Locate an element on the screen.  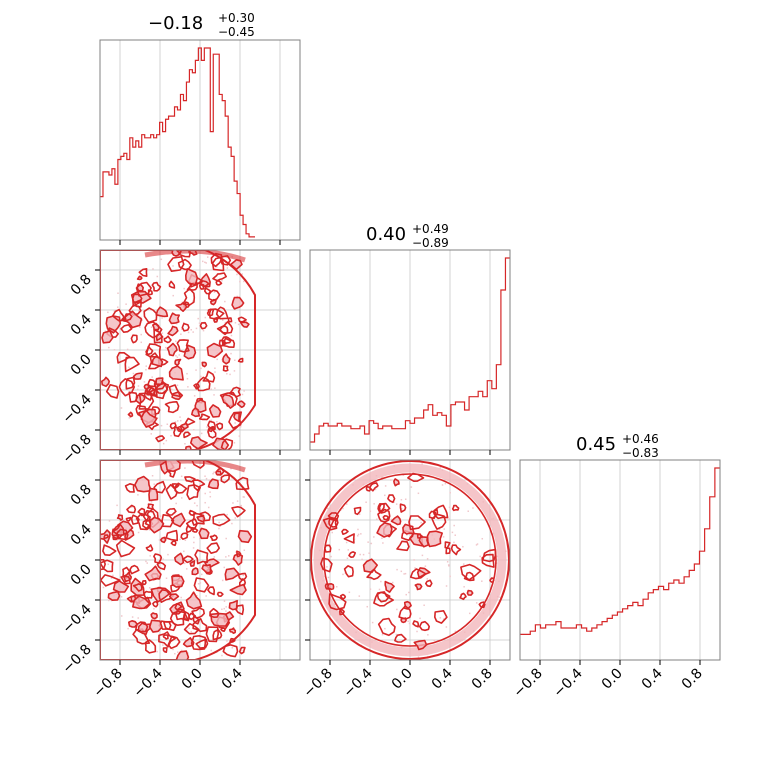
contours-r2c1 is located at coordinates (410, 560).